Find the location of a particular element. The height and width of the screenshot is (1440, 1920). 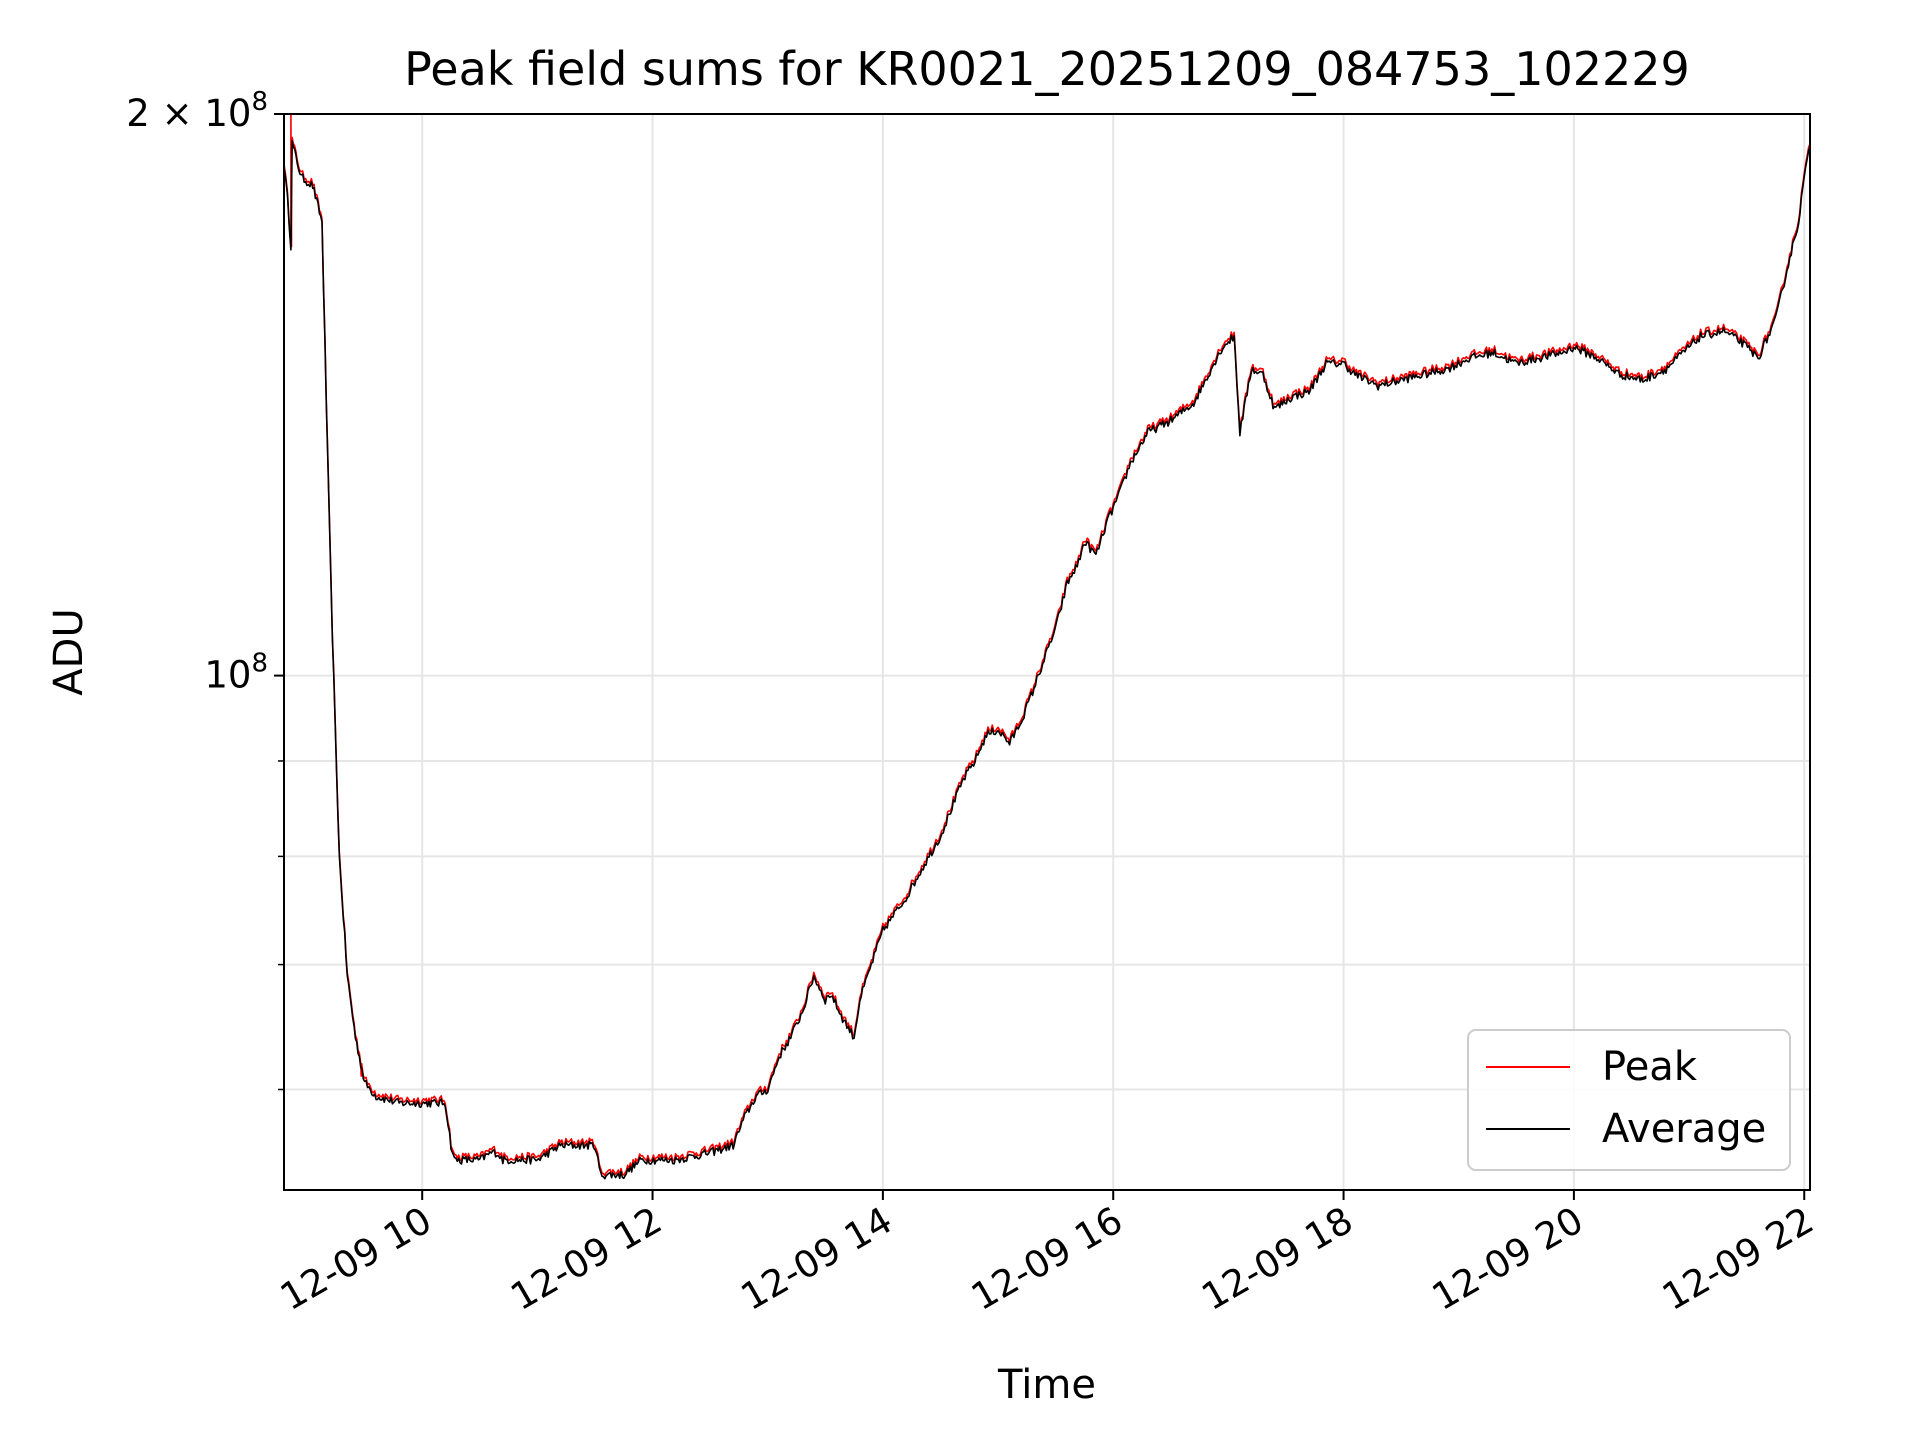

legend-label-peak: Peak is located at coordinates (1650, 1067).